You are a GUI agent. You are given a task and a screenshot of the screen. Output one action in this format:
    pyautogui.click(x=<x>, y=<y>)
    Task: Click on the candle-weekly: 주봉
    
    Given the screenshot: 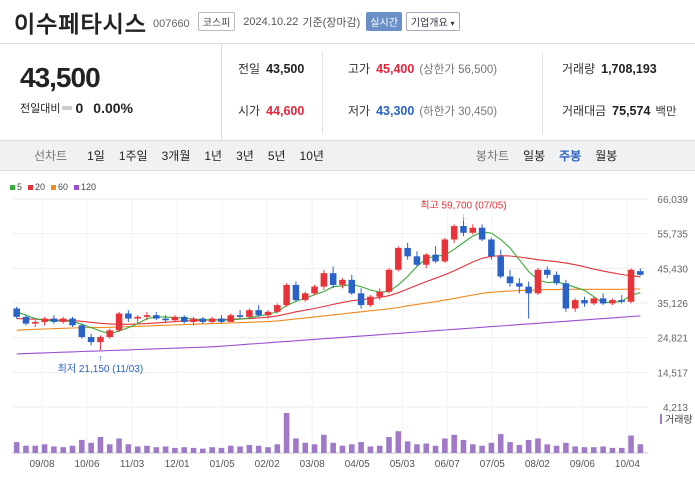 What is the action you would take?
    pyautogui.click(x=570, y=156)
    